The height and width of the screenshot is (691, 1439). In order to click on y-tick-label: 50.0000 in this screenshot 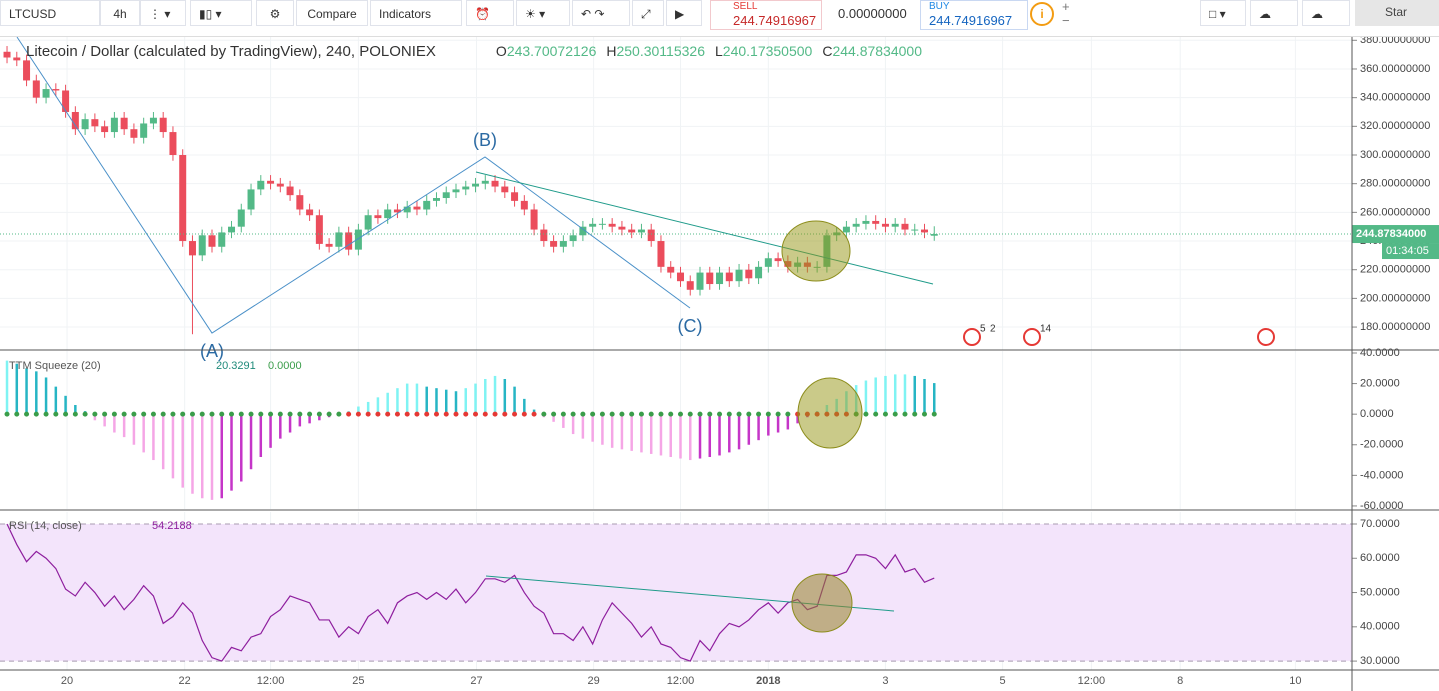, I will do `click(1380, 592)`.